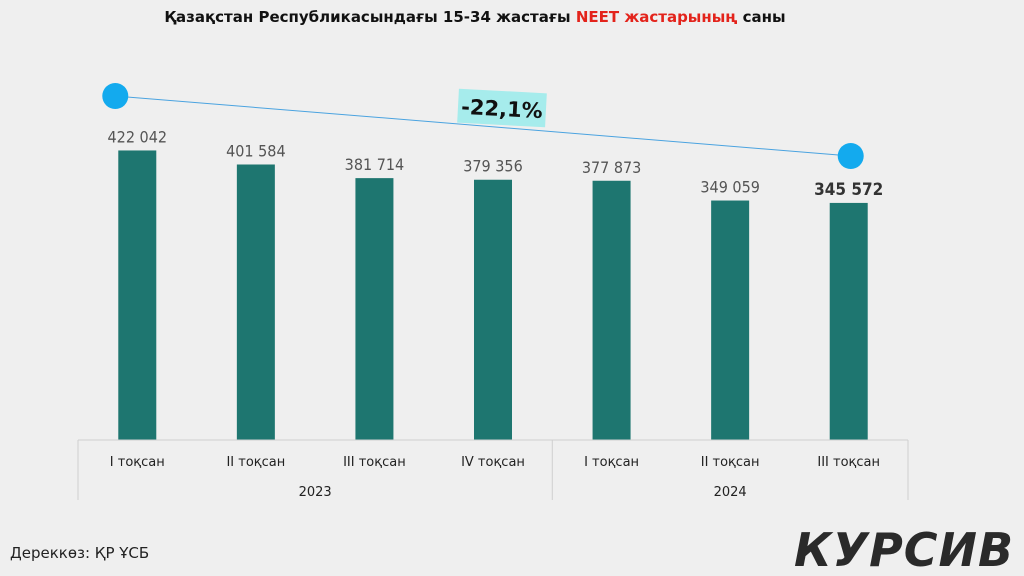 This screenshot has height=576, width=1024. Describe the element at coordinates (115, 96) in the screenshot. I see `trend-start-dot` at that location.